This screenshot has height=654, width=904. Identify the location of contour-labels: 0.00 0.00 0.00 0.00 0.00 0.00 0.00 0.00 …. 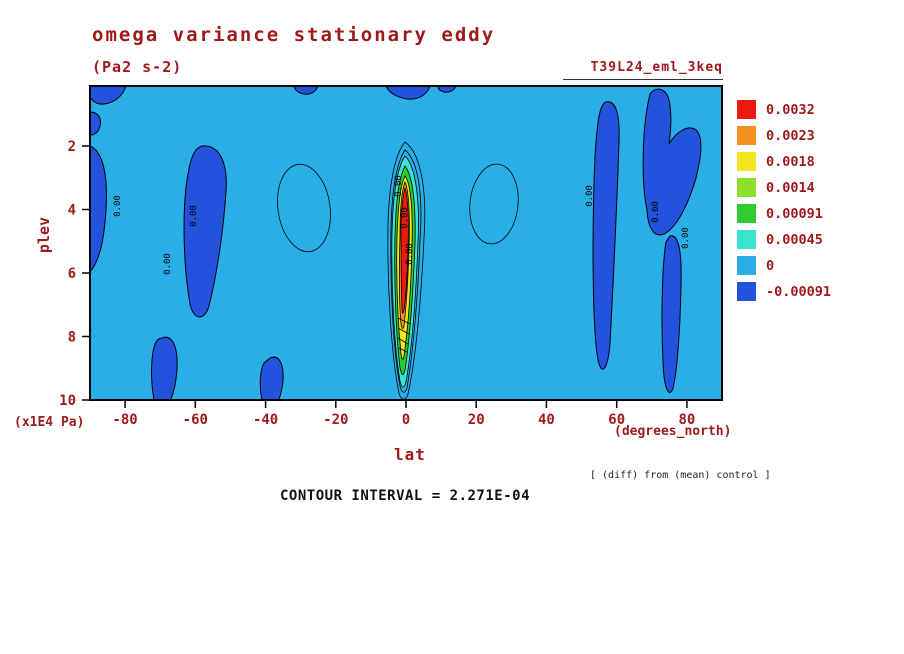
(402, 225).